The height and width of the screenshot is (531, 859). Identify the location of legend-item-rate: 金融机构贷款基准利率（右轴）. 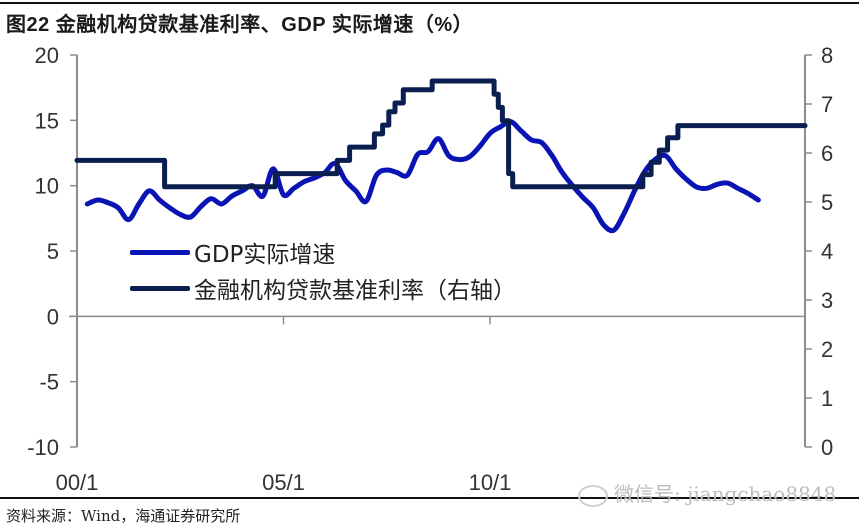
(323, 288).